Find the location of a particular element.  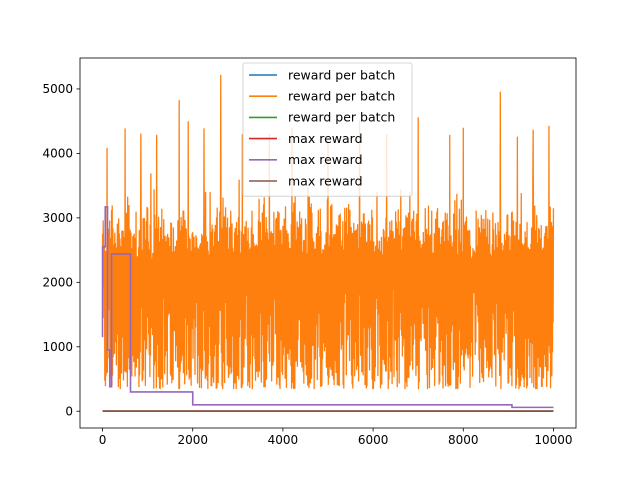

legend-box is located at coordinates (327, 129).